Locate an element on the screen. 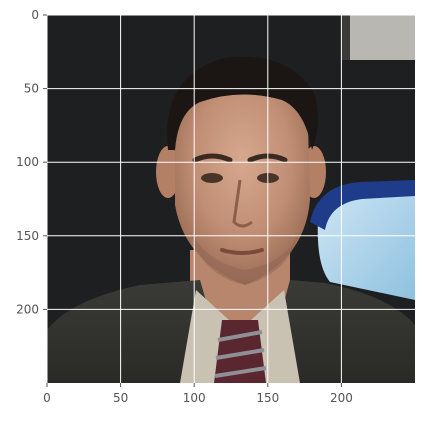 The width and height of the screenshot is (425, 422). y-axis: 0 50 100 150 200 is located at coordinates (31, 162).